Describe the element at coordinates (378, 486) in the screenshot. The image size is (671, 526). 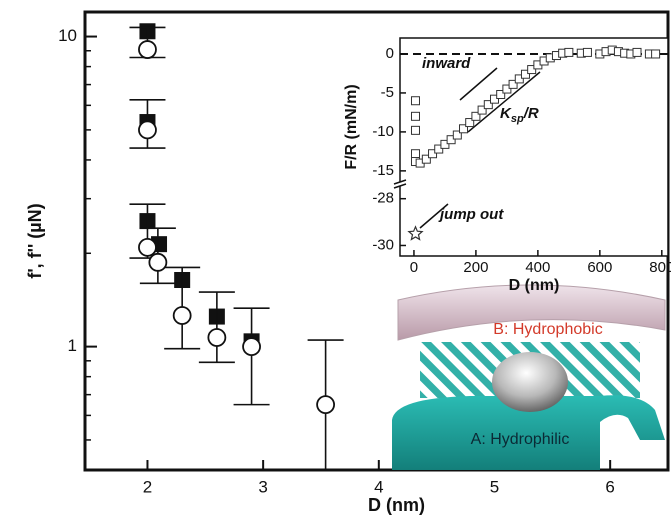
I see `x-tick-label: 4` at that location.